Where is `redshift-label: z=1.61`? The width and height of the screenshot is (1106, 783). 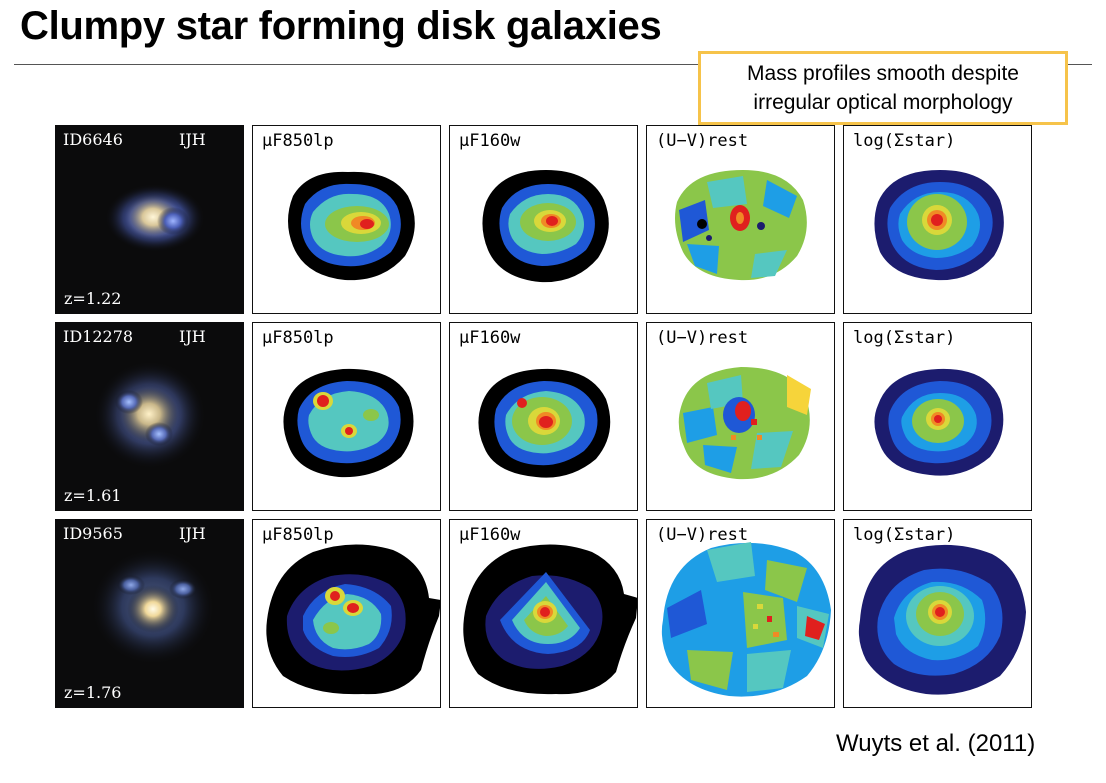
redshift-label: z=1.61 is located at coordinates (92, 495).